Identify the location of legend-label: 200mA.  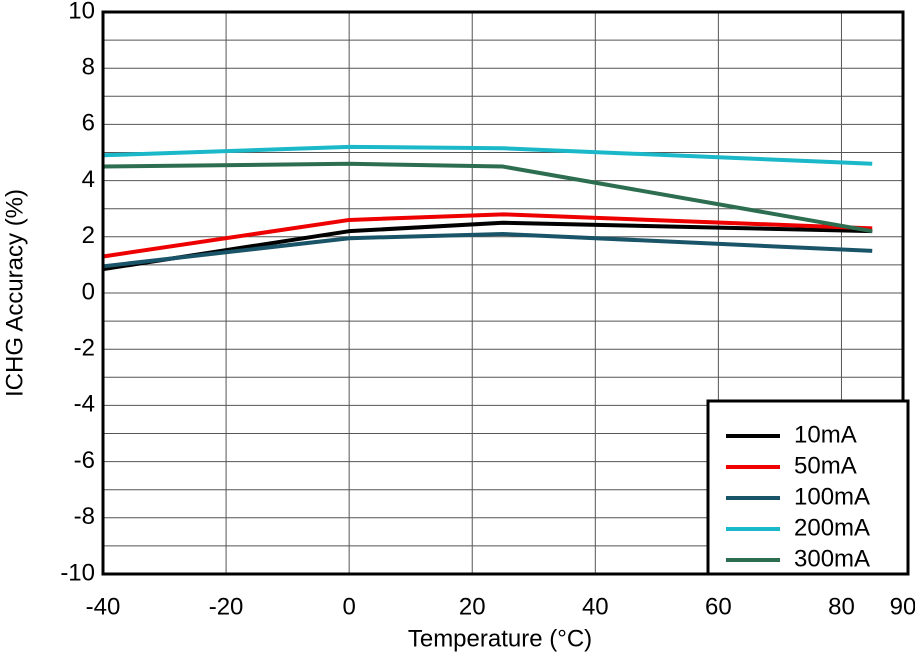
(832, 527).